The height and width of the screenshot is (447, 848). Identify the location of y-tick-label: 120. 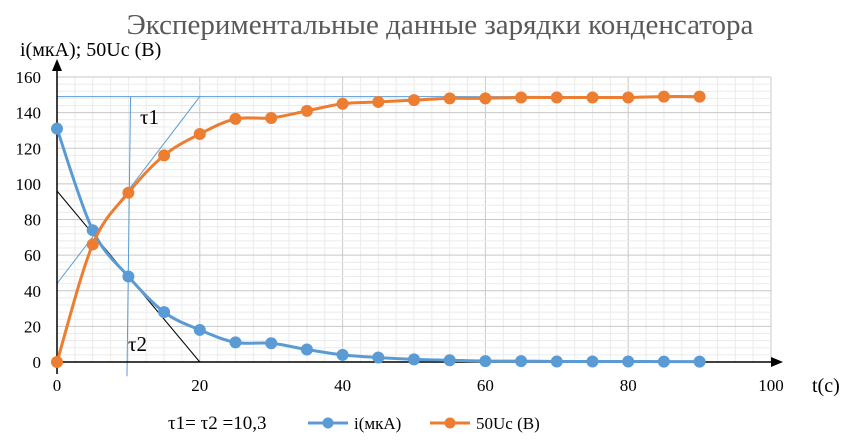
(29, 148).